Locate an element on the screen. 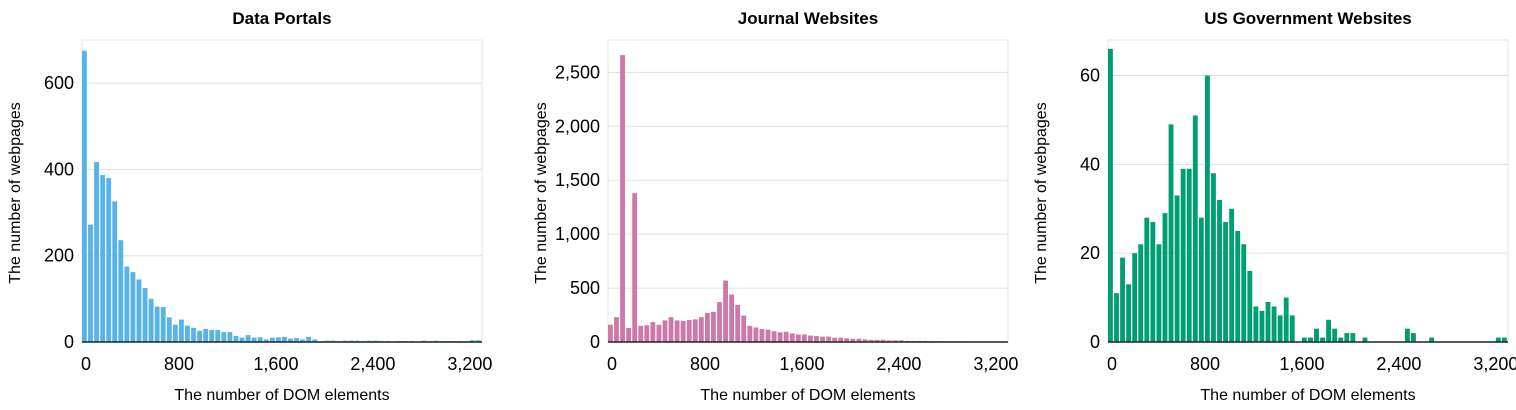  y-tick-label: 20 is located at coordinates (1090, 253).